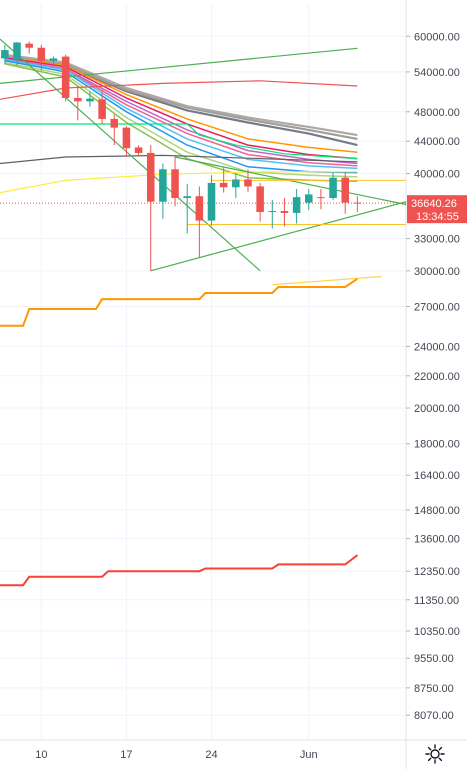  What do you see at coordinates (434, 659) in the screenshot?
I see `y-tick-label: 9550.00` at bounding box center [434, 659].